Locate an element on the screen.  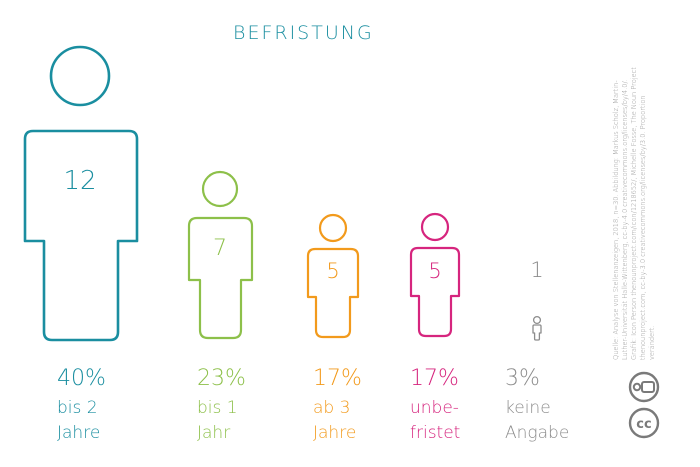
category-label-line1: unbe- is located at coordinates (434, 408).